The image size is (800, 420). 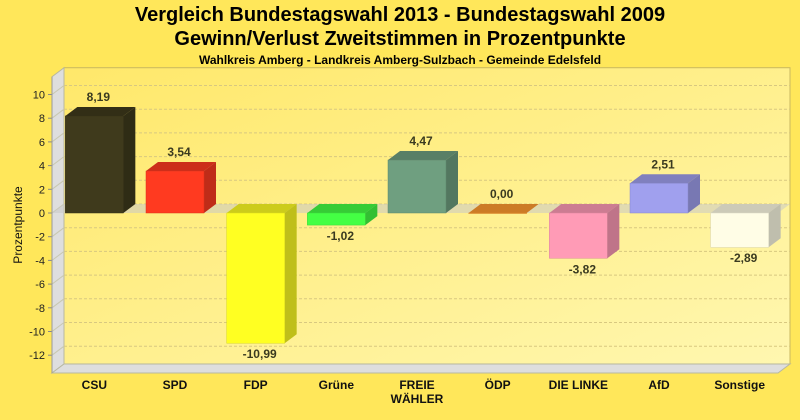 I want to click on y-tick-label: -6, so click(x=40, y=285).